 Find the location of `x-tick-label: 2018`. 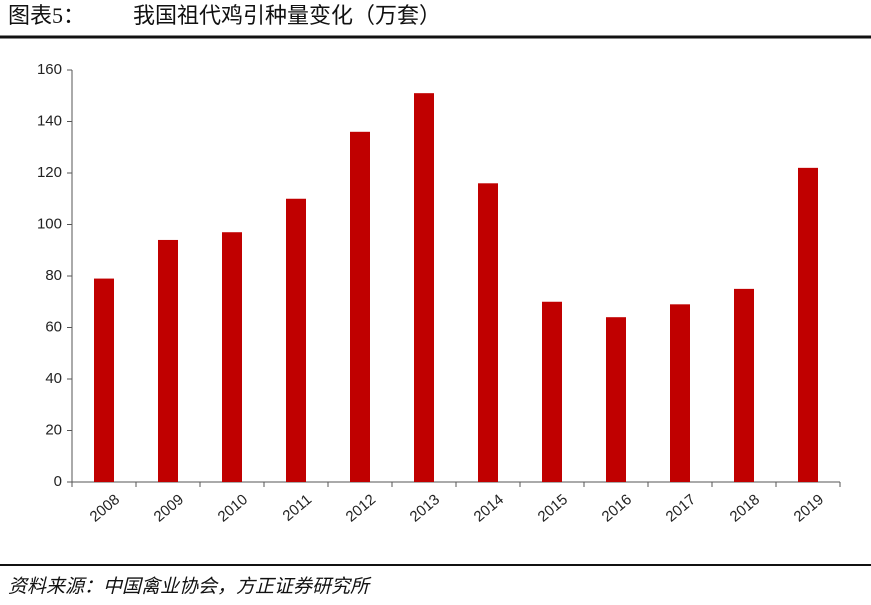

x-tick-label: 2018 is located at coordinates (745, 508).